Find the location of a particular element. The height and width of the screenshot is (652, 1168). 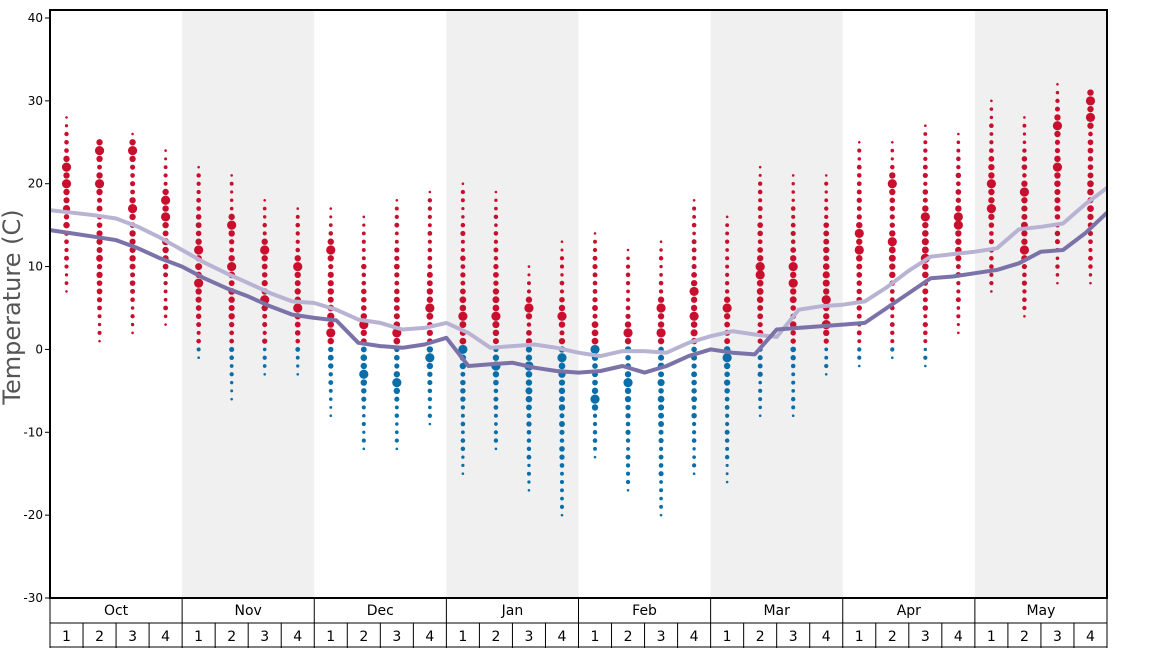

week-label: 3 is located at coordinates (528, 637).